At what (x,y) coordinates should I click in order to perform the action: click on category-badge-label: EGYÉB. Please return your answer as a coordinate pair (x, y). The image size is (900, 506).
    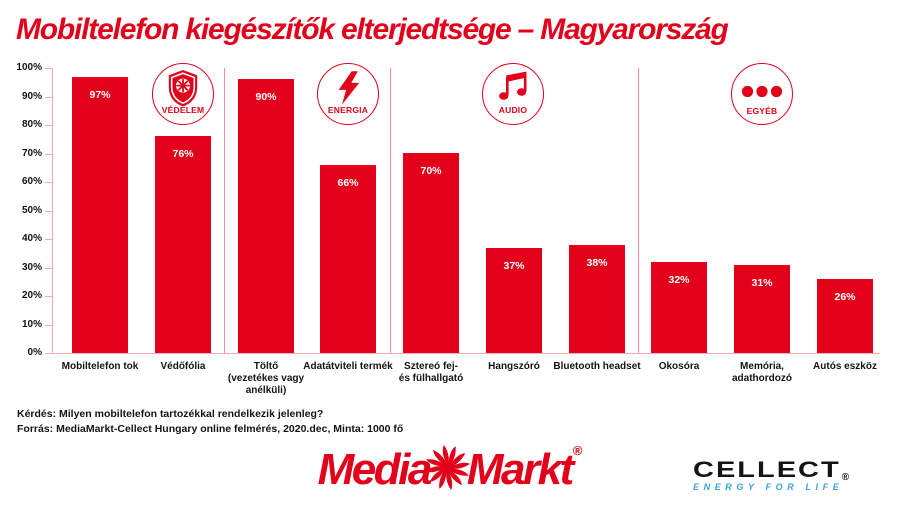
    Looking at the image, I should click on (762, 111).